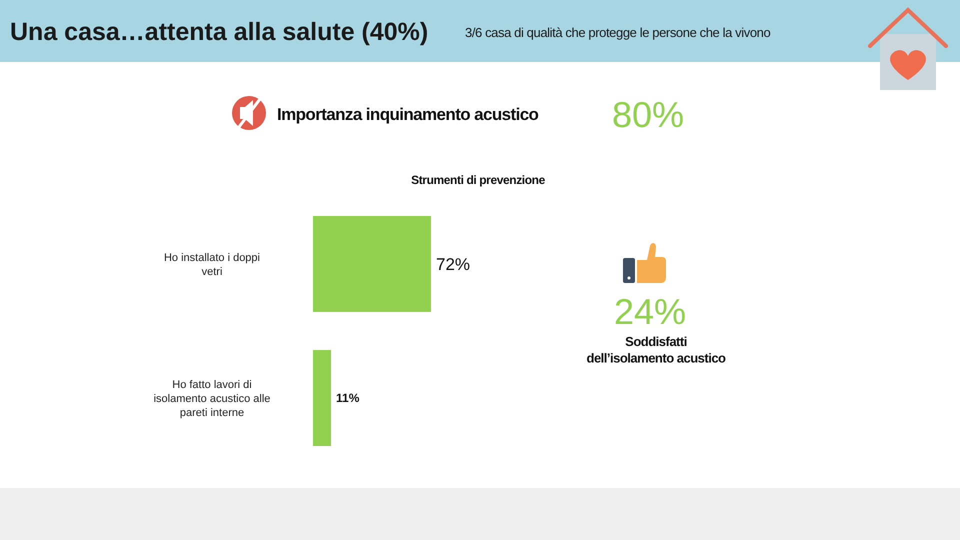 Image resolution: width=960 pixels, height=540 pixels. I want to click on text: 3/6 casa di qualità che protegge le persone che la vivono, so click(617, 32).